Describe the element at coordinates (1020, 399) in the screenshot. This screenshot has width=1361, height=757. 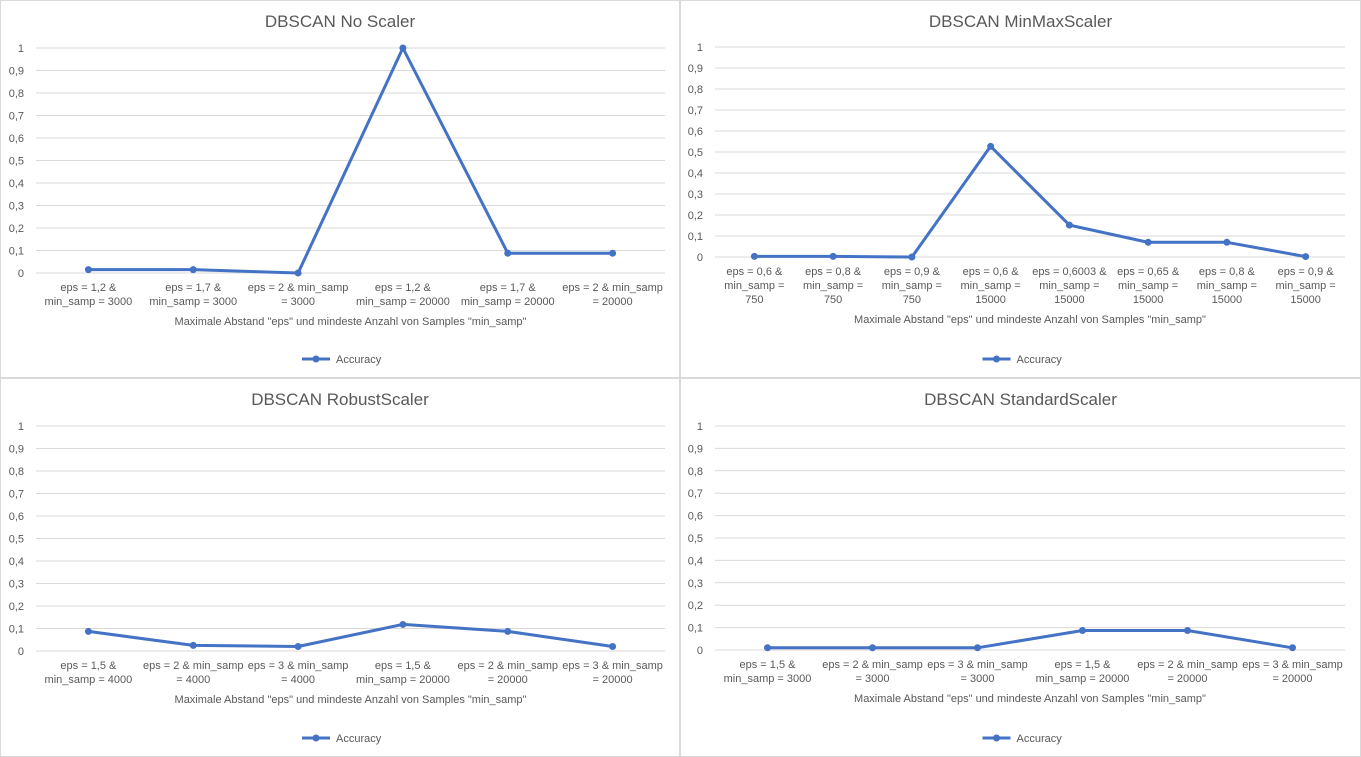
I see `chart-title: DBSCAN StandardScaler` at that location.